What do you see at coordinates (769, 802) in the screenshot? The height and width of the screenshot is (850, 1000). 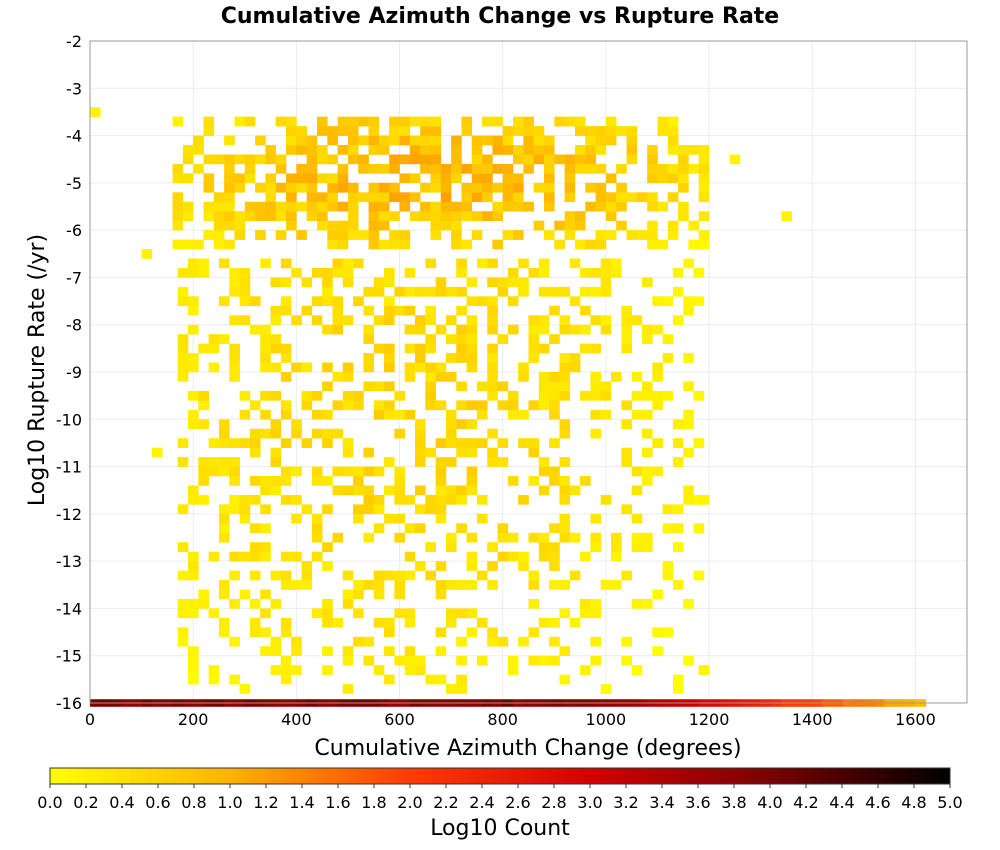 I see `colorbar-tick-label: 4.0` at bounding box center [769, 802].